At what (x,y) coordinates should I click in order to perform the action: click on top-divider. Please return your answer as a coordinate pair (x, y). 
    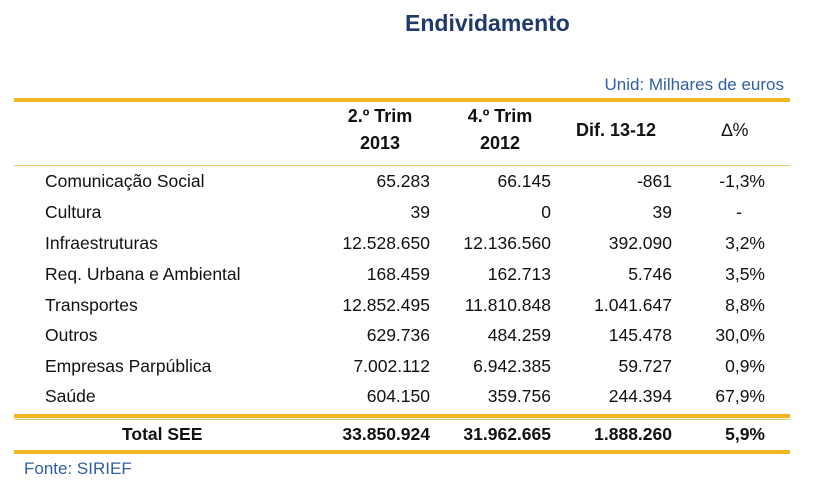
    Looking at the image, I should click on (402, 100).